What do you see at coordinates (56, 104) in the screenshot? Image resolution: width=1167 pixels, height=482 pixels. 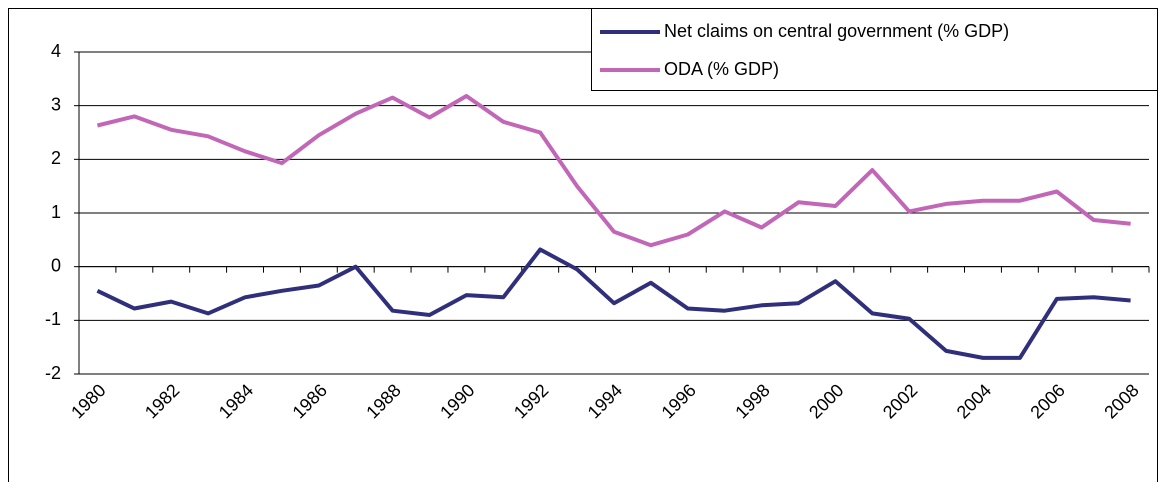 I see `y-tick-label: 3` at bounding box center [56, 104].